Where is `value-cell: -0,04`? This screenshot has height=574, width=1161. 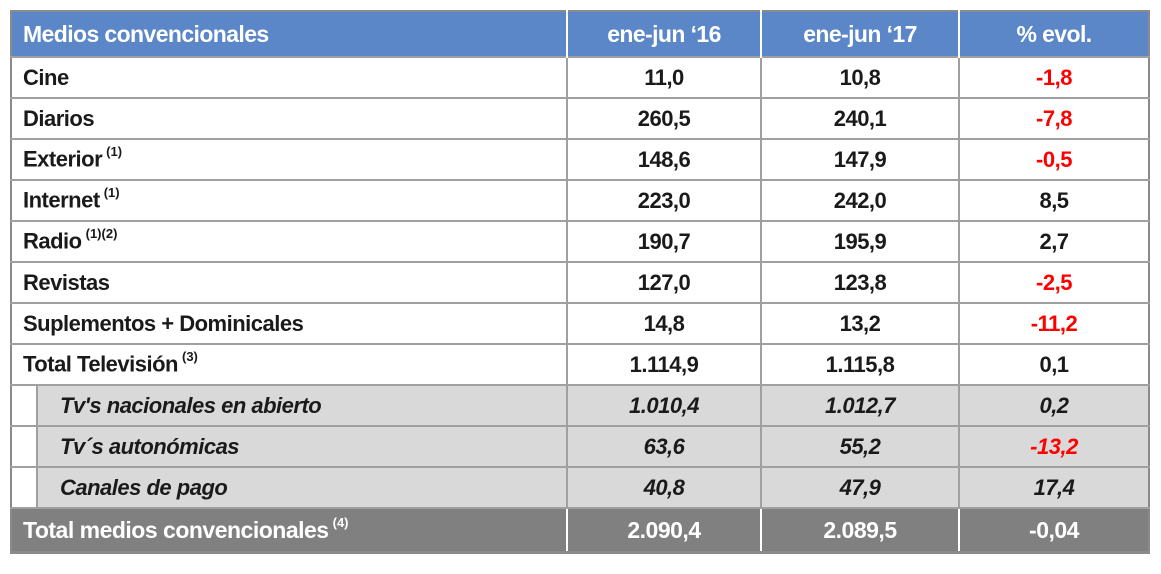
value-cell: -0,04 is located at coordinates (1053, 530).